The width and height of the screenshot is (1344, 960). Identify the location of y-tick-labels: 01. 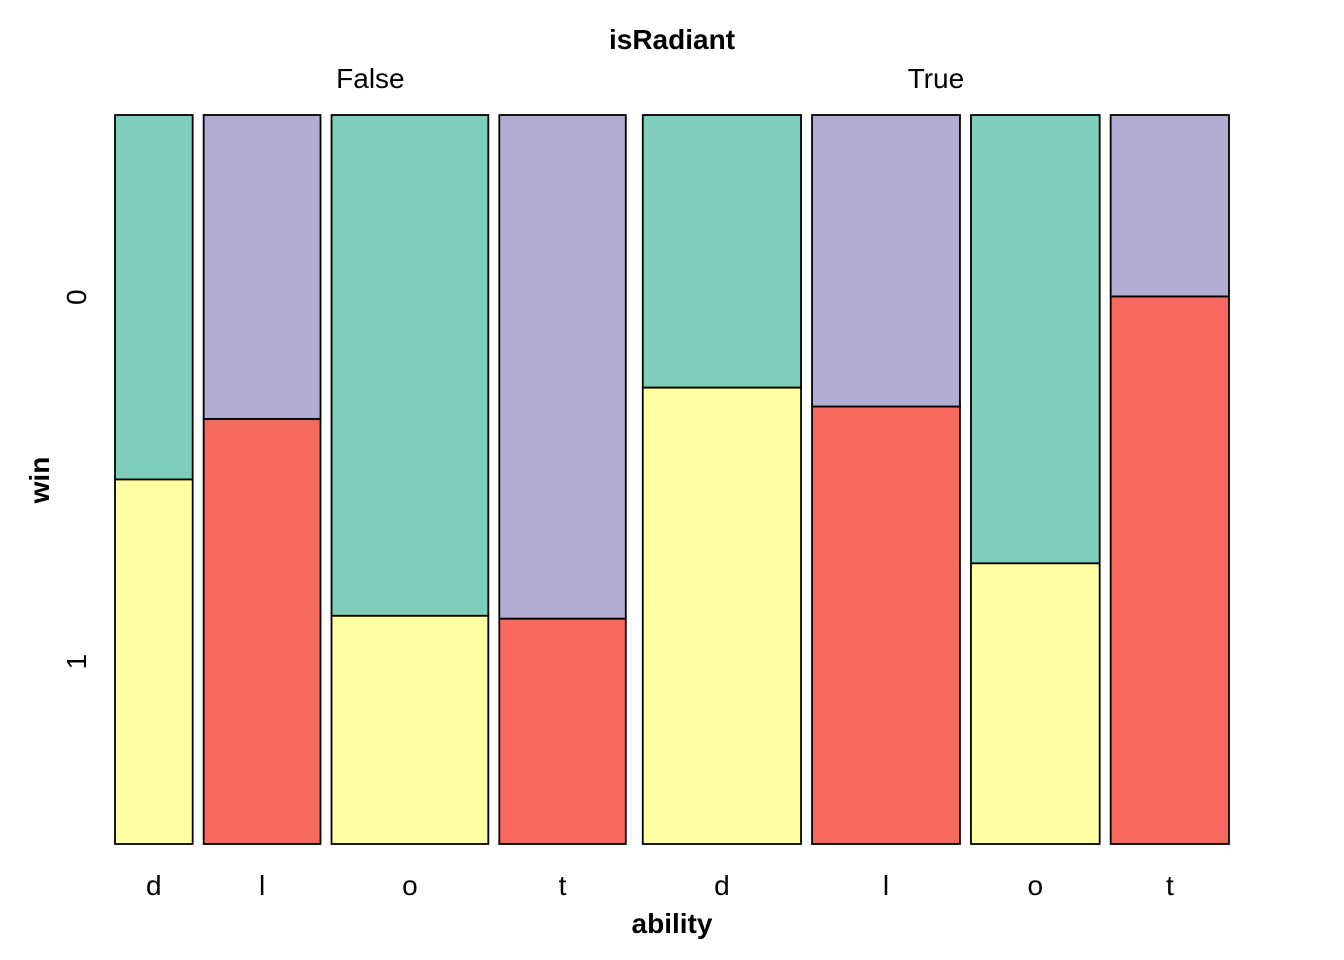
(76, 479).